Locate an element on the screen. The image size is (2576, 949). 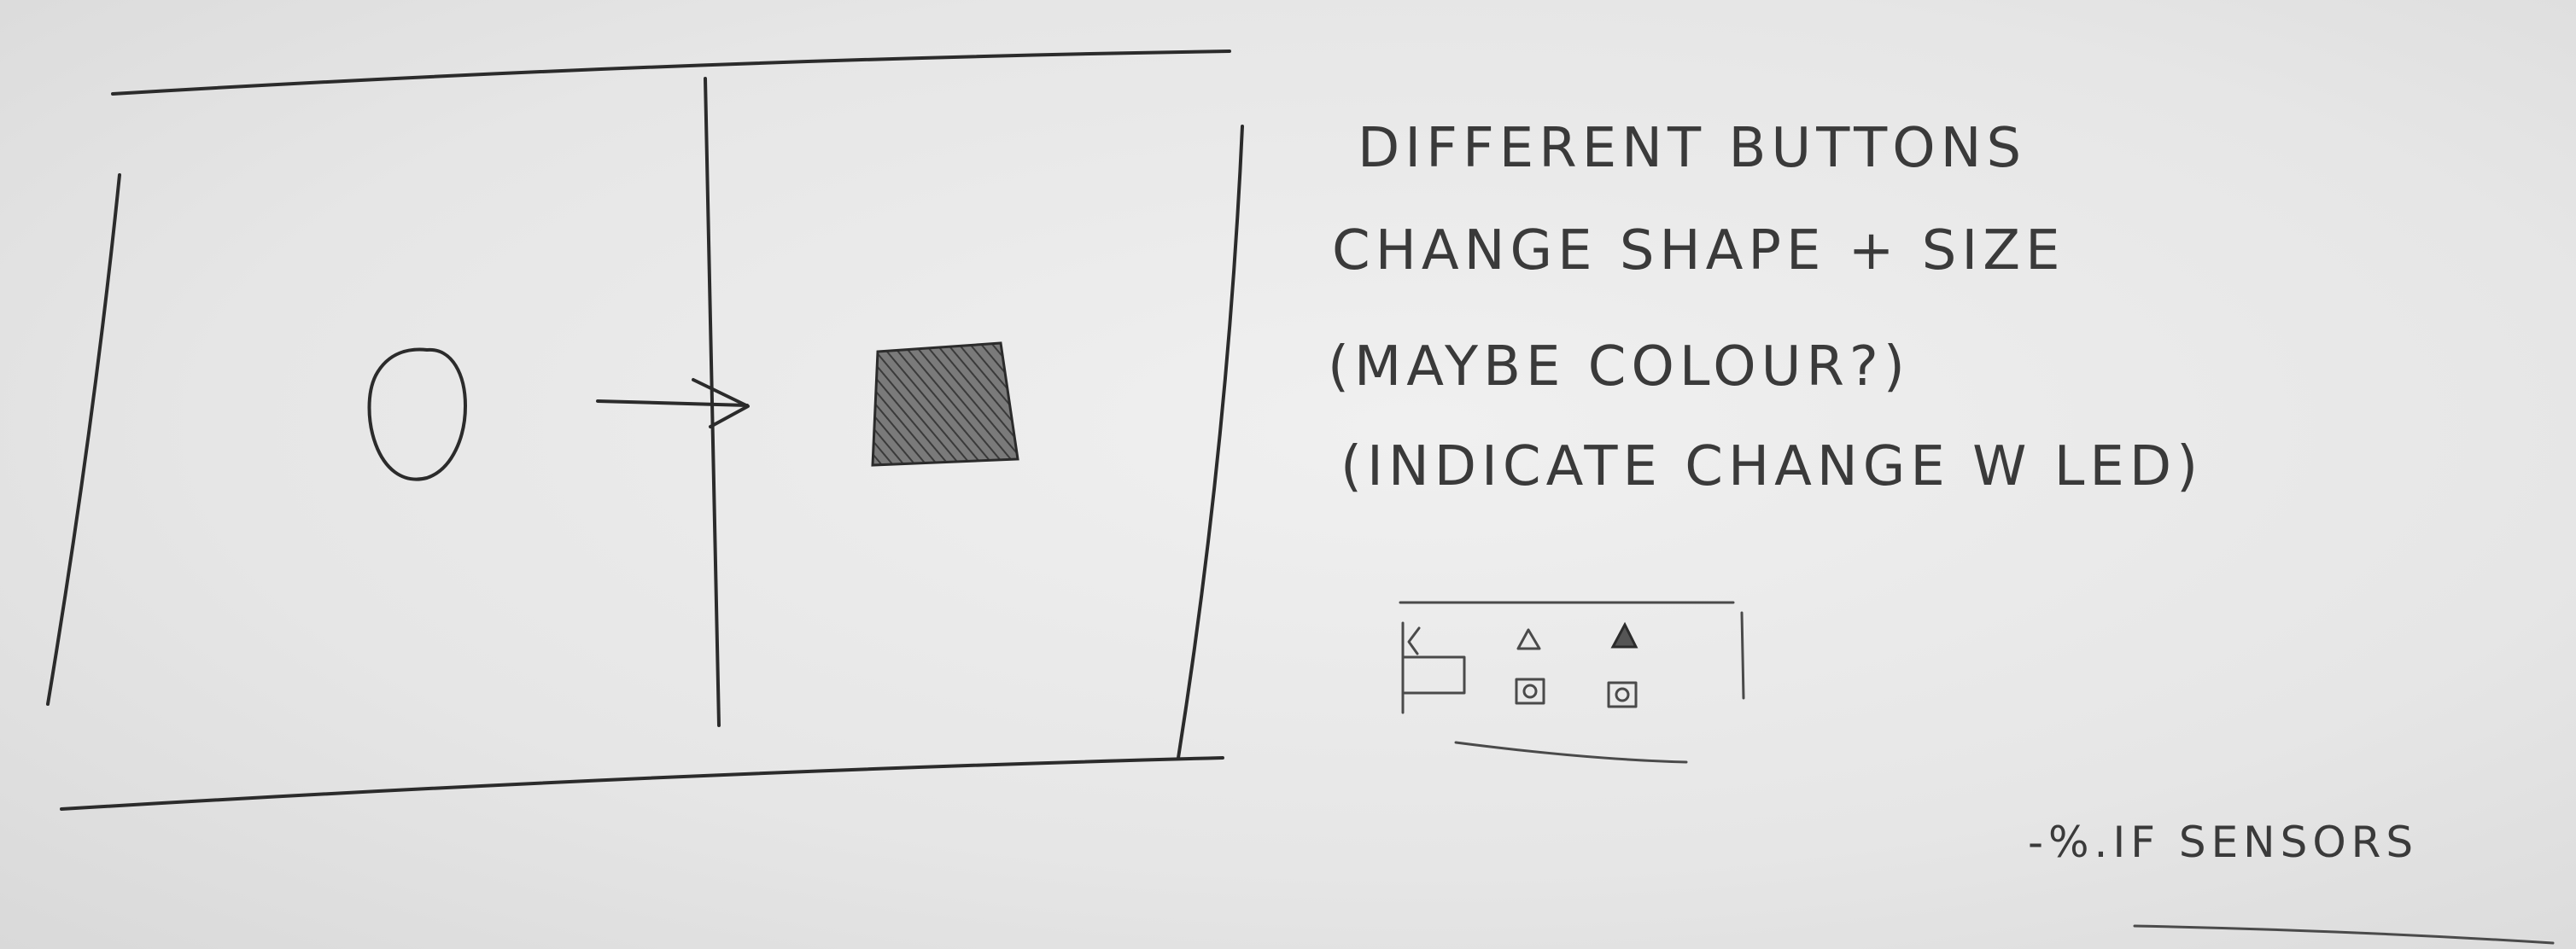
note-line-3: (MAYBE COLOUR?) is located at coordinates (1619, 367).